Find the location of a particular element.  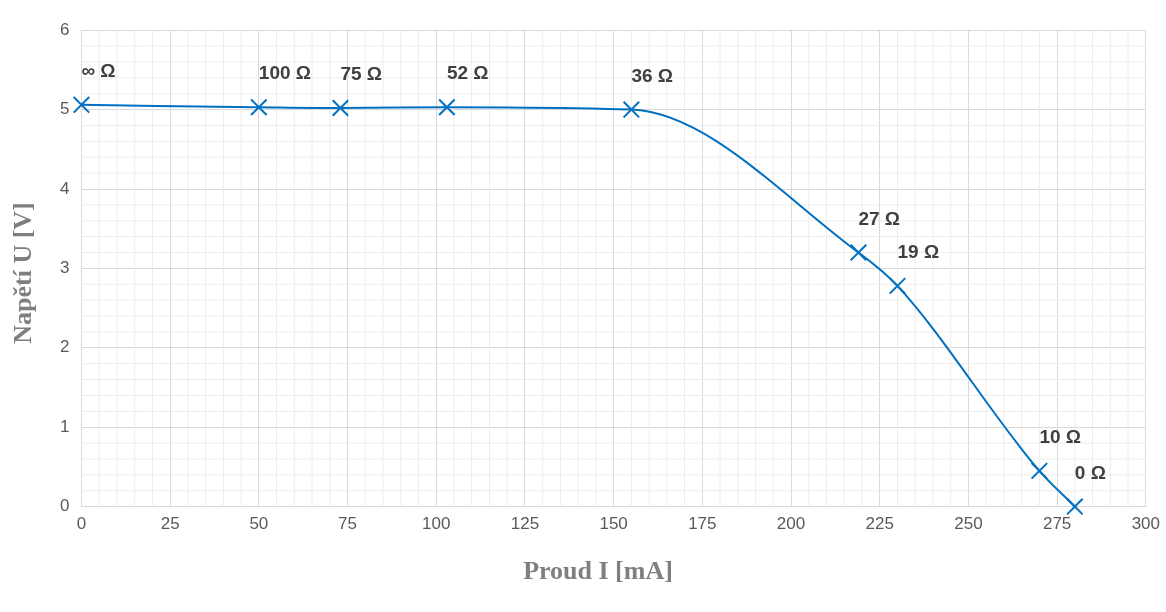

annotation: 0 Ω is located at coordinates (1090, 472).